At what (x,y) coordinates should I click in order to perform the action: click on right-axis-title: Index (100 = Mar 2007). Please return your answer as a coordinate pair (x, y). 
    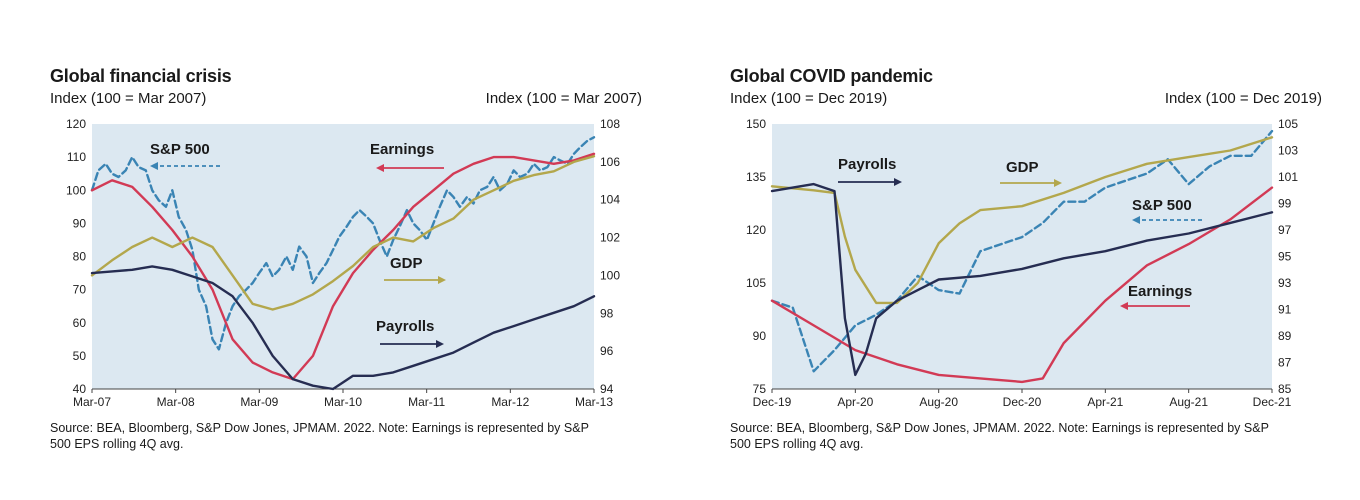
    Looking at the image, I should click on (563, 98).